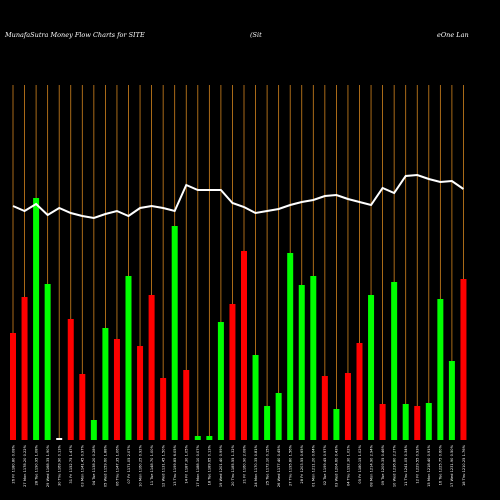 The width and height of the screenshot is (500, 500). What do you see at coordinates (13, 463) in the screenshot?
I see `x-tick-label: 26 Fri 1180.80 0.08%` at bounding box center [13, 463].